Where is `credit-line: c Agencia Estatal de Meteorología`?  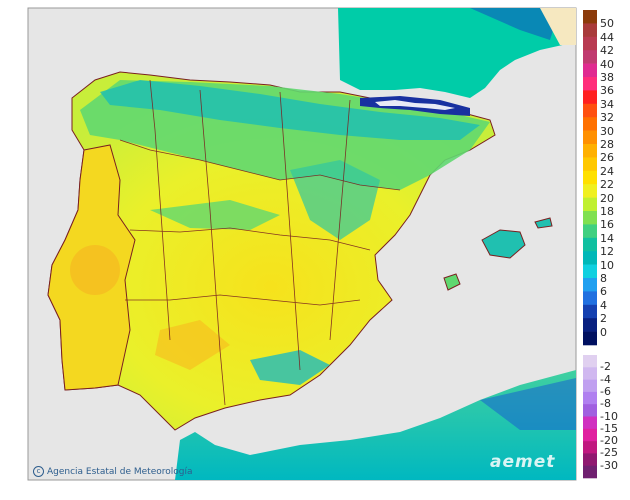
credit-line: c Agencia Estatal de Meteorología is located at coordinates (113, 471).